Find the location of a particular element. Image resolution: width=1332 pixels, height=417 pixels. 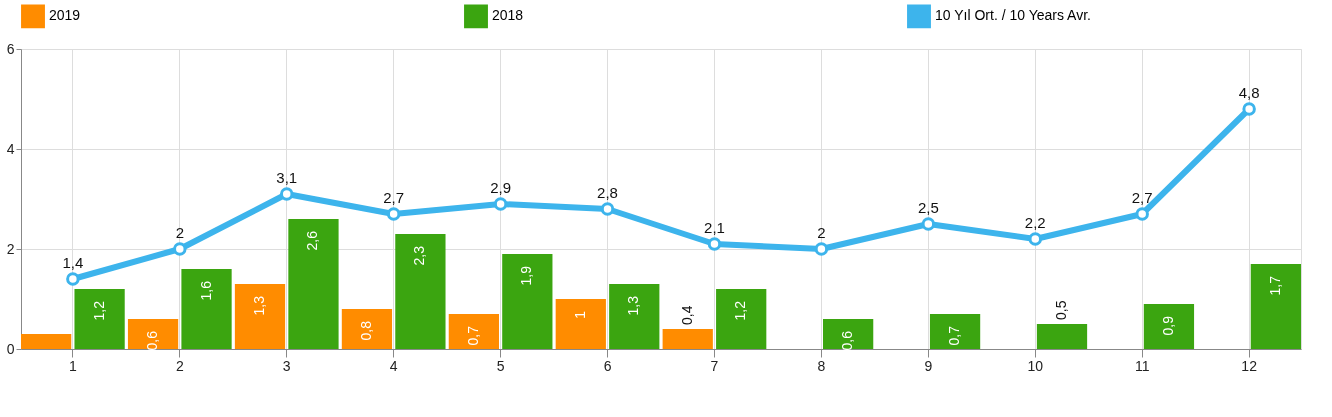

data-label: 2,1 is located at coordinates (714, 227).